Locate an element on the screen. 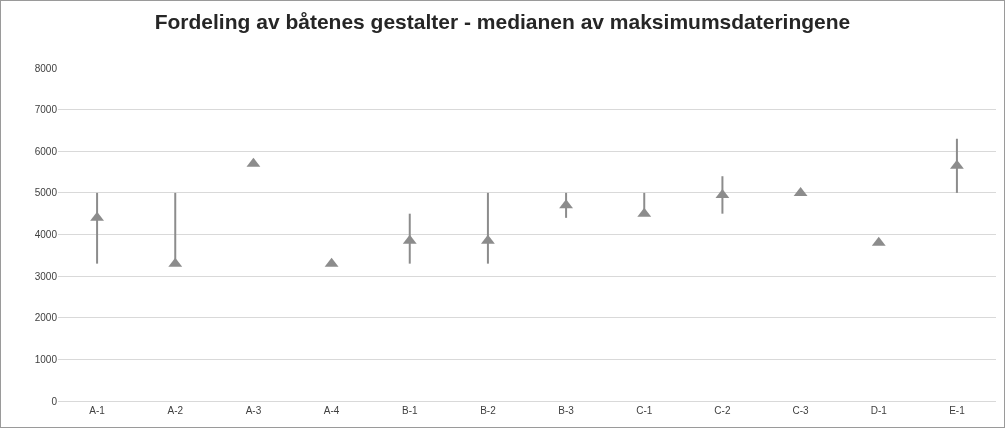 This screenshot has width=1005, height=428. x-tick-label: A-2 is located at coordinates (175, 410).